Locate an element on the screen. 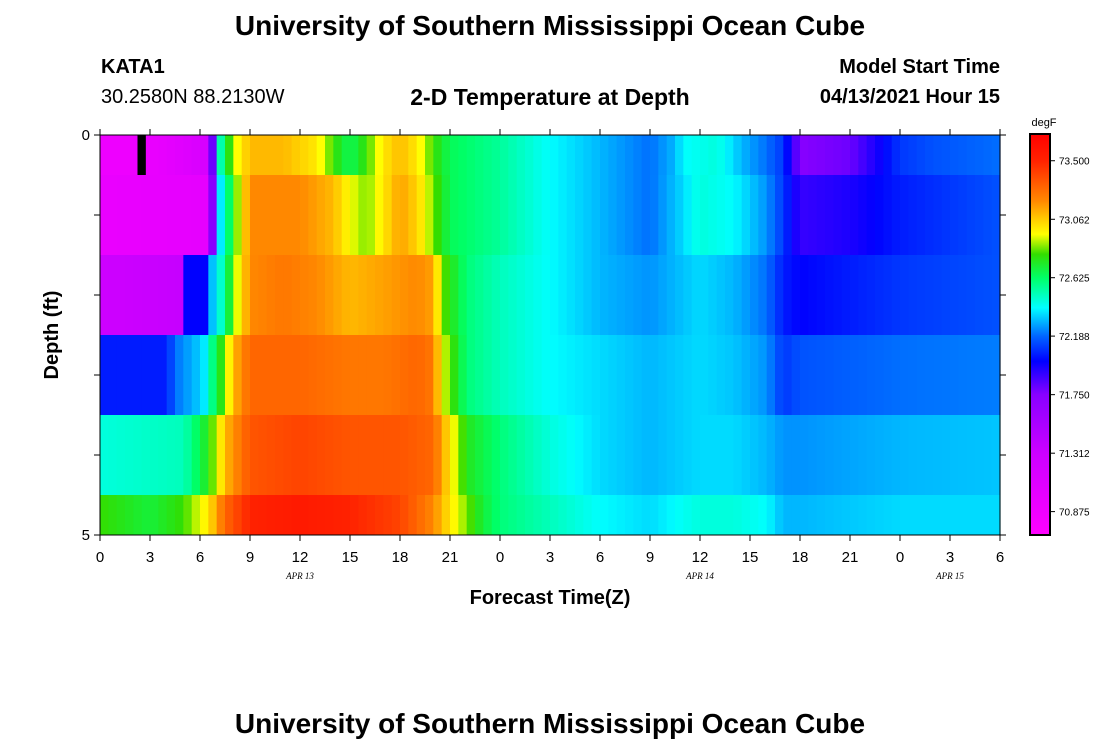 The width and height of the screenshot is (1100, 750). x-tick-label: 15 is located at coordinates (750, 557).